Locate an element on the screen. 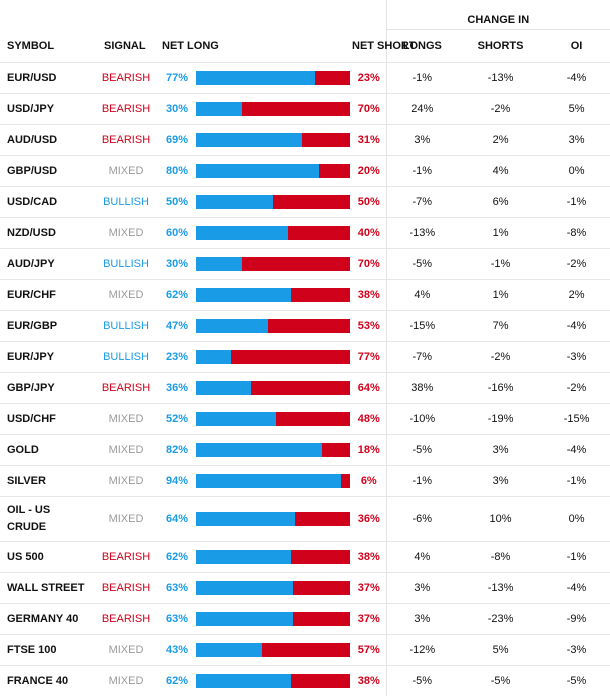 The width and height of the screenshot is (610, 697). net-long-value: 60% is located at coordinates (177, 233).